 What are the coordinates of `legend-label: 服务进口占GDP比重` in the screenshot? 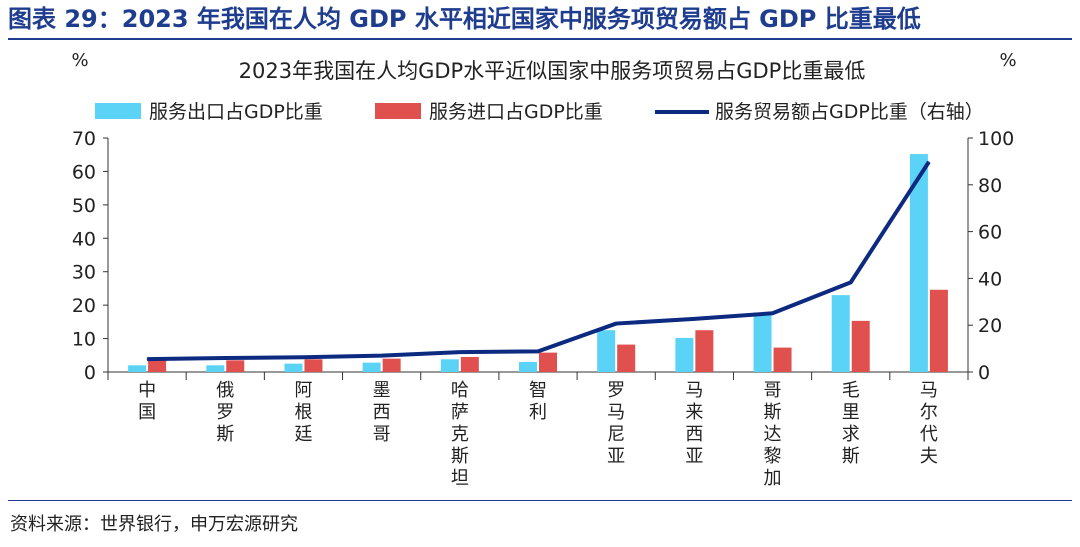 It's located at (516, 112).